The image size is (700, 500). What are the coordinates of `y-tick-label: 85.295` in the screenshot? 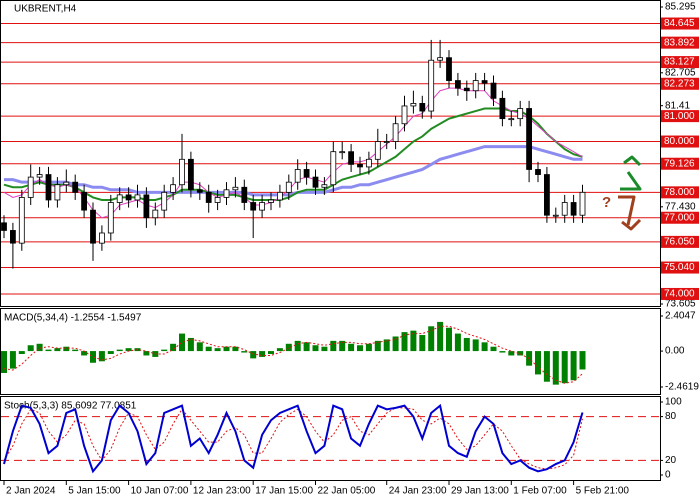 It's located at (680, 7).